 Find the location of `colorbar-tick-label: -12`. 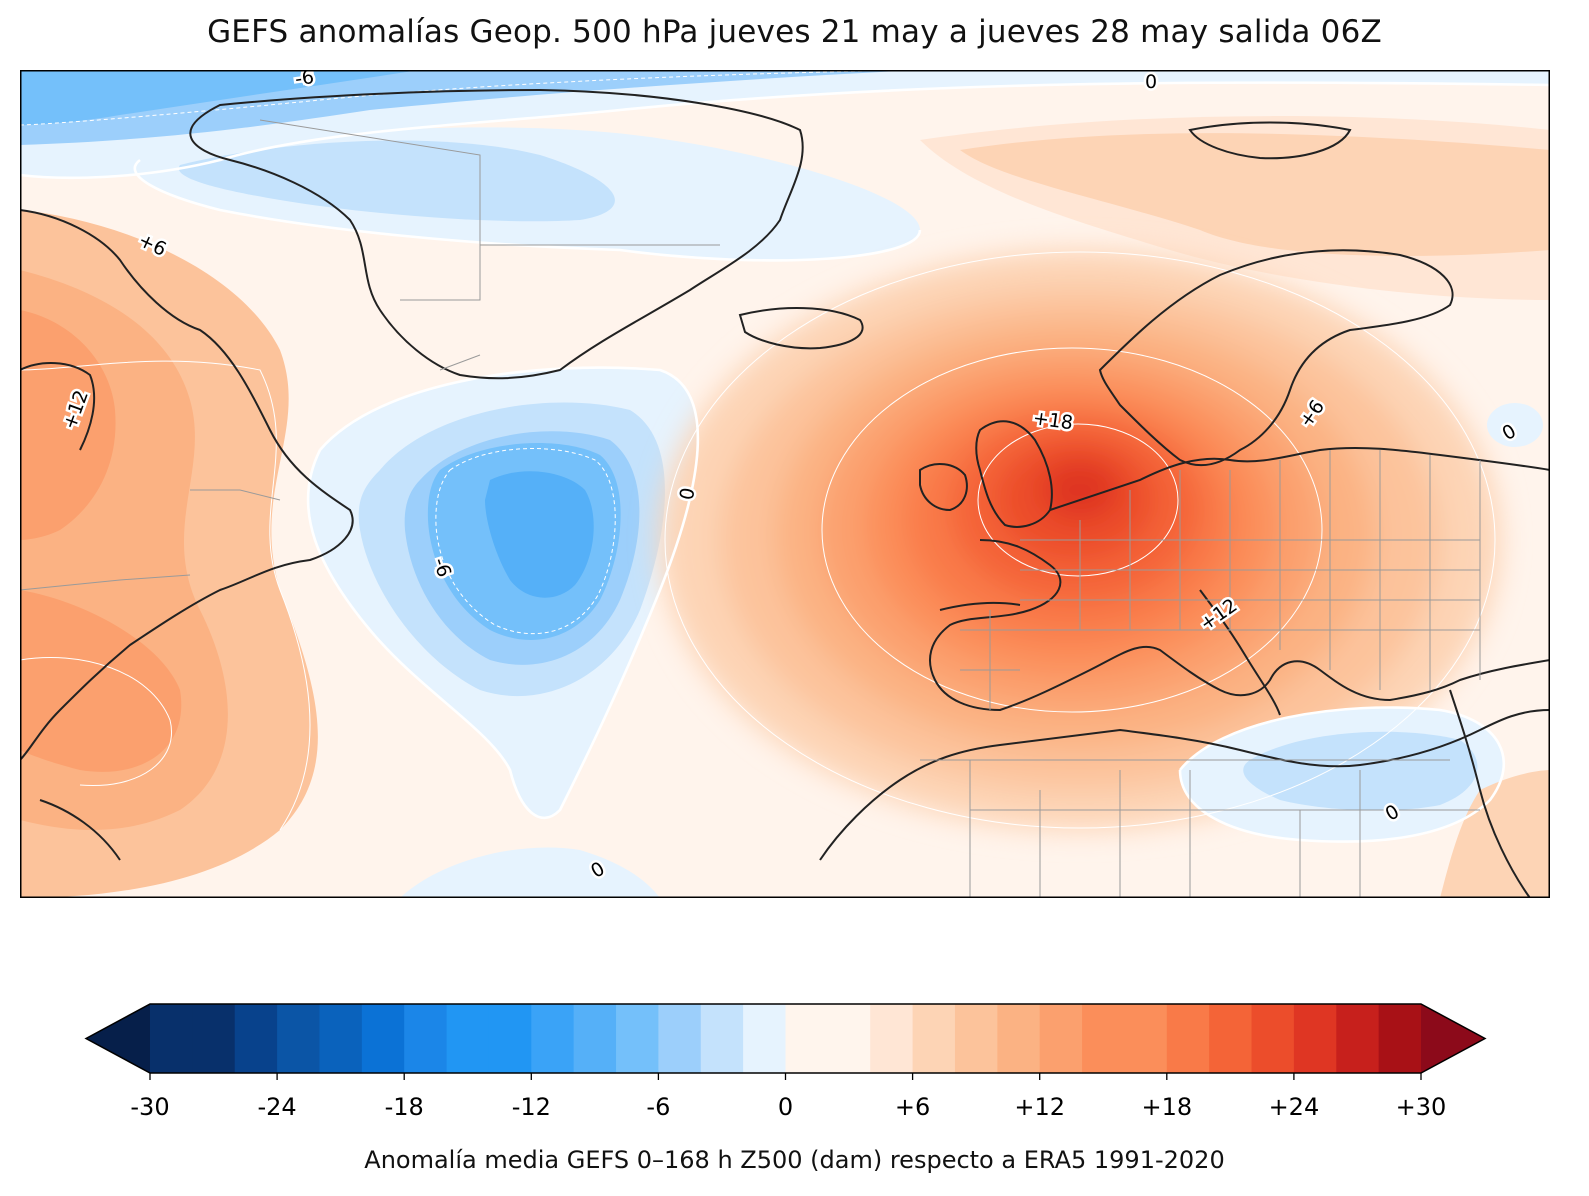

colorbar-tick-label: -12 is located at coordinates (531, 1107).